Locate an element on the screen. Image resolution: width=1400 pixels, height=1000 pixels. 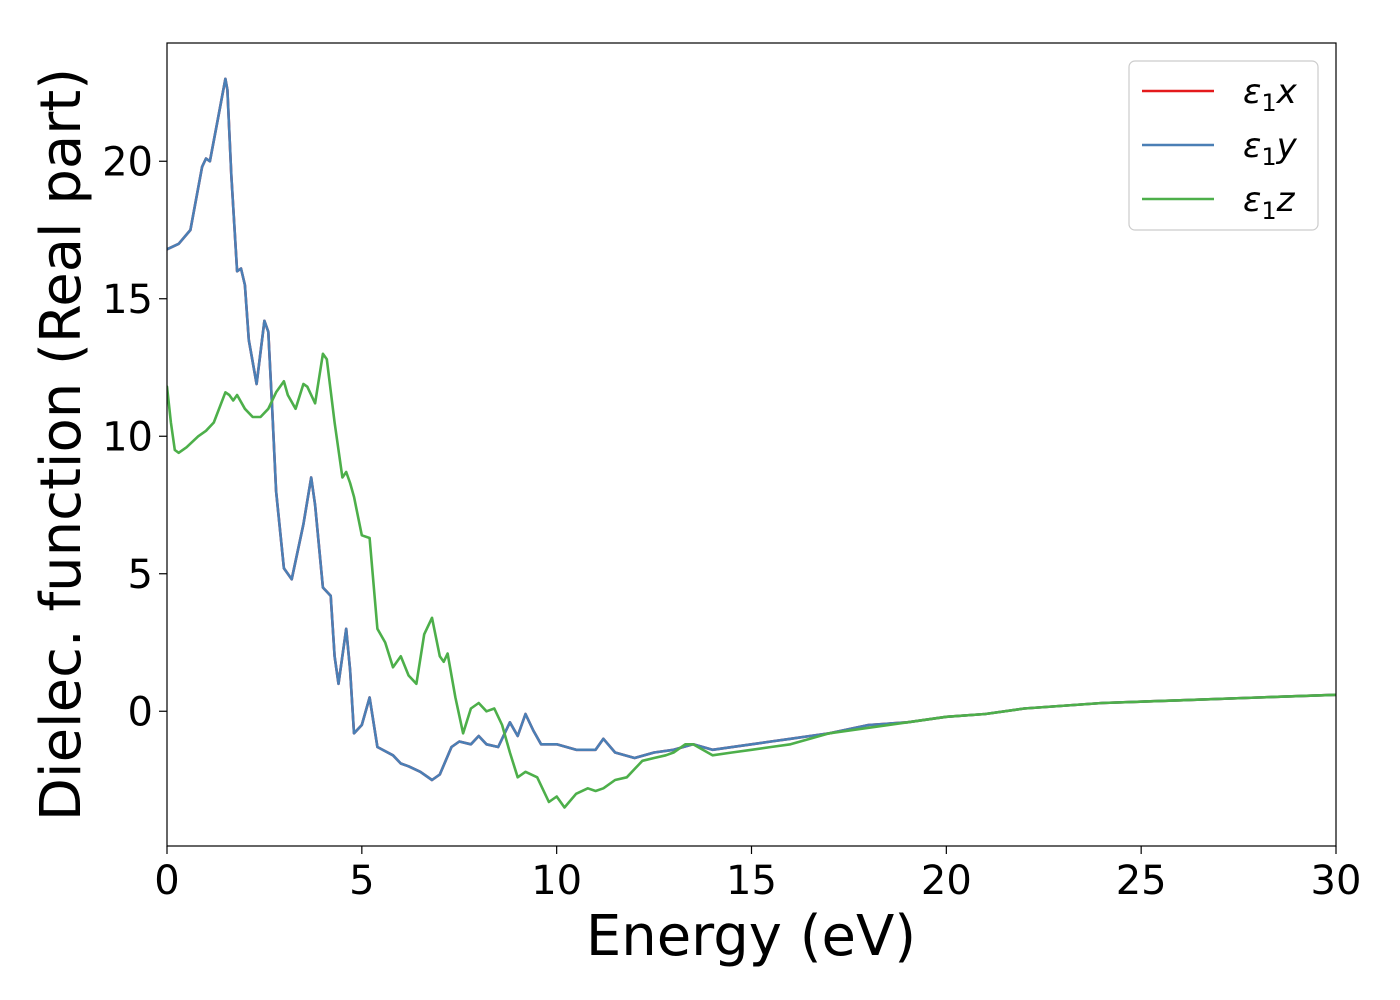
x-tick-label: 25 is located at coordinates (1141, 881).